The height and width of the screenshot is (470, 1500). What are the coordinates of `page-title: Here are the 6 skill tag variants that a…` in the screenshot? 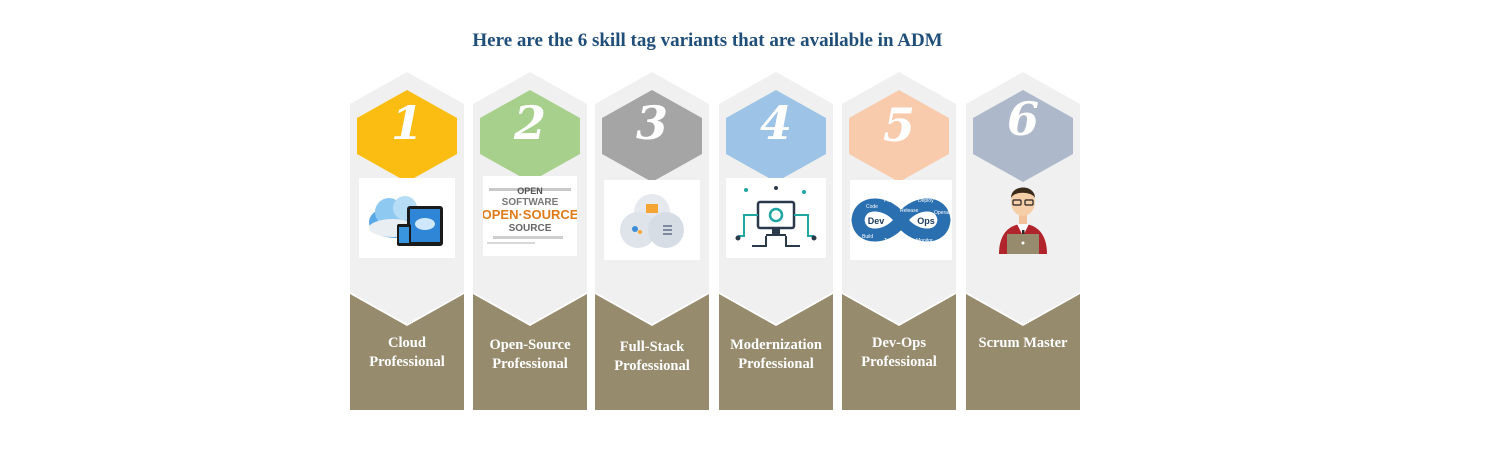 It's located at (707, 40).